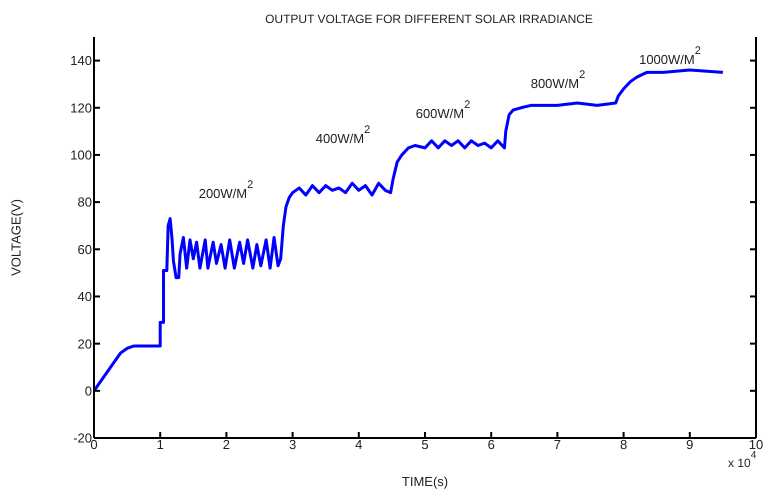 The image size is (766, 494). Describe the element at coordinates (624, 444) in the screenshot. I see `x-tick-label: 8` at that location.